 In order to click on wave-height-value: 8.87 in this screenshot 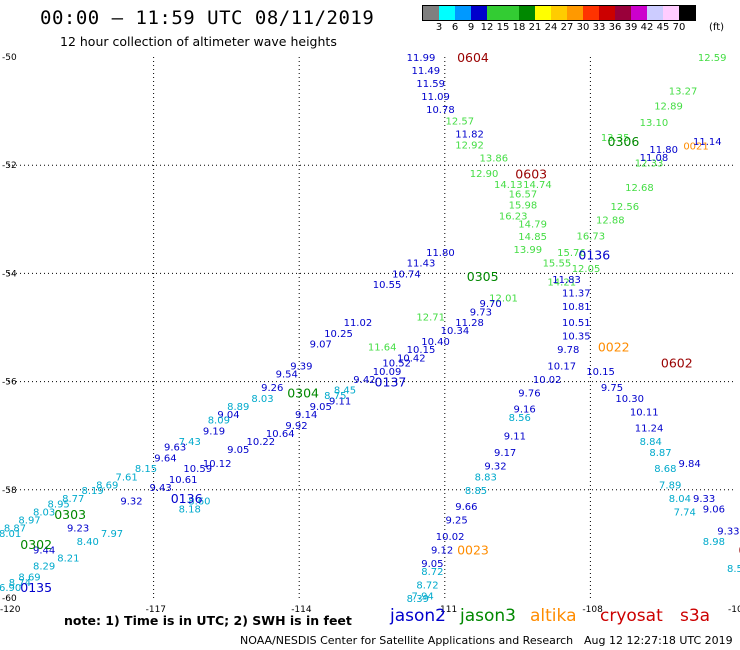, I will do `click(15, 529)`.